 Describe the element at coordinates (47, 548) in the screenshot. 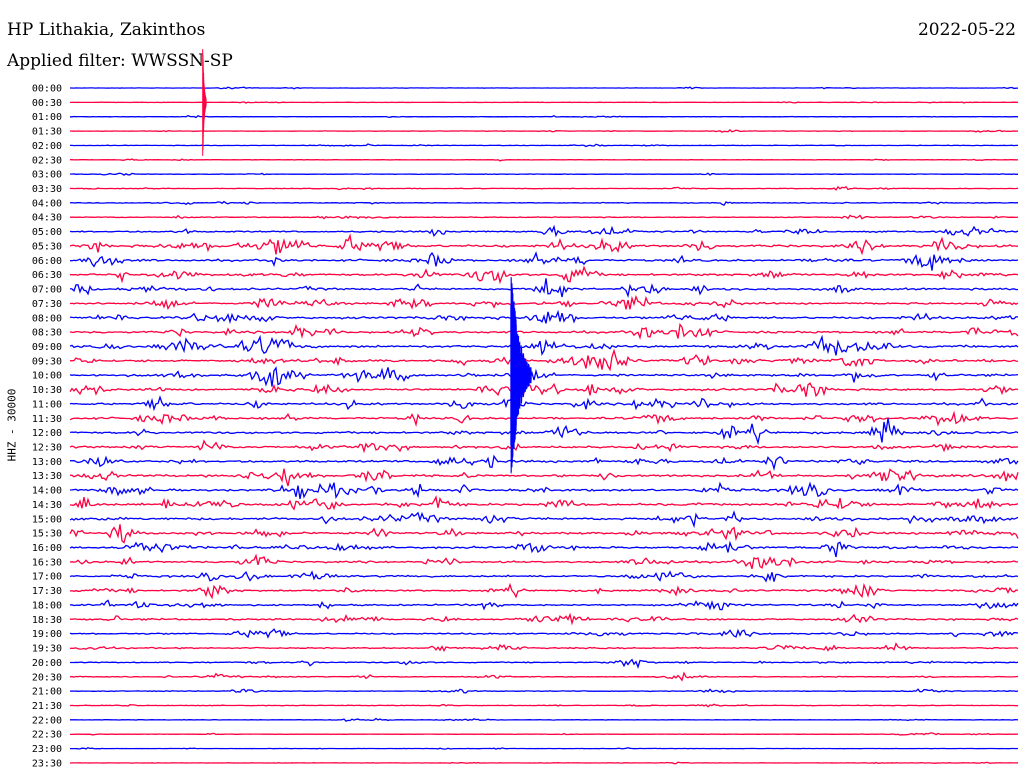

I see `hour-label: 16:00` at that location.